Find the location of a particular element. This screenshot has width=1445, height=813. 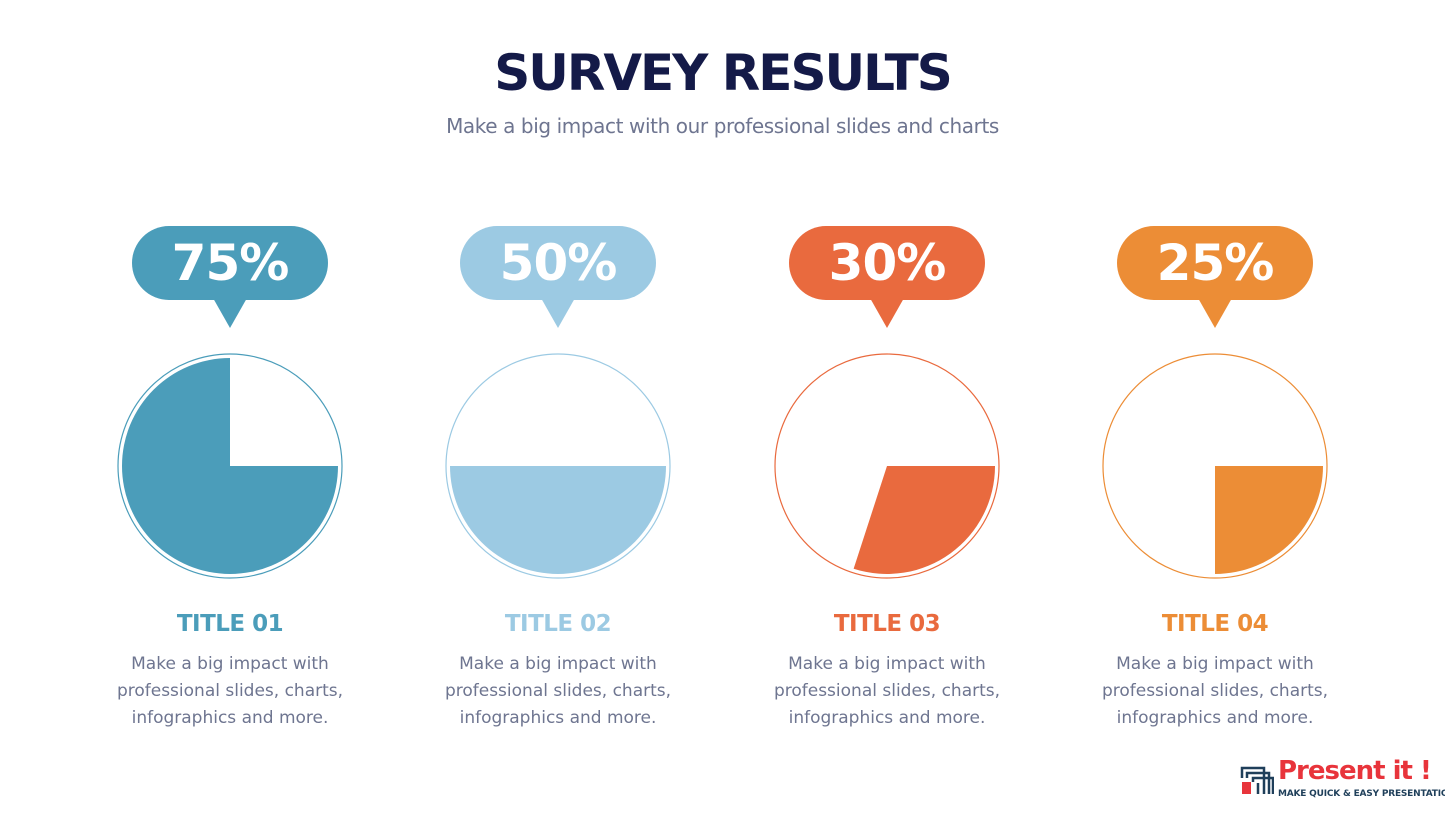

card-title: TITLE 03 is located at coordinates (887, 624).